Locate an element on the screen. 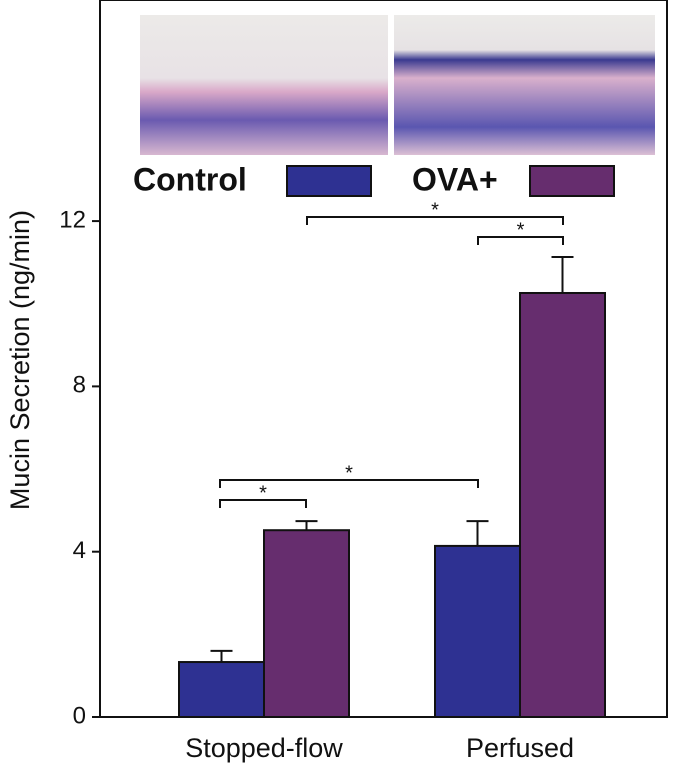  x-tick-label: Stopped-flow is located at coordinates (264, 748).